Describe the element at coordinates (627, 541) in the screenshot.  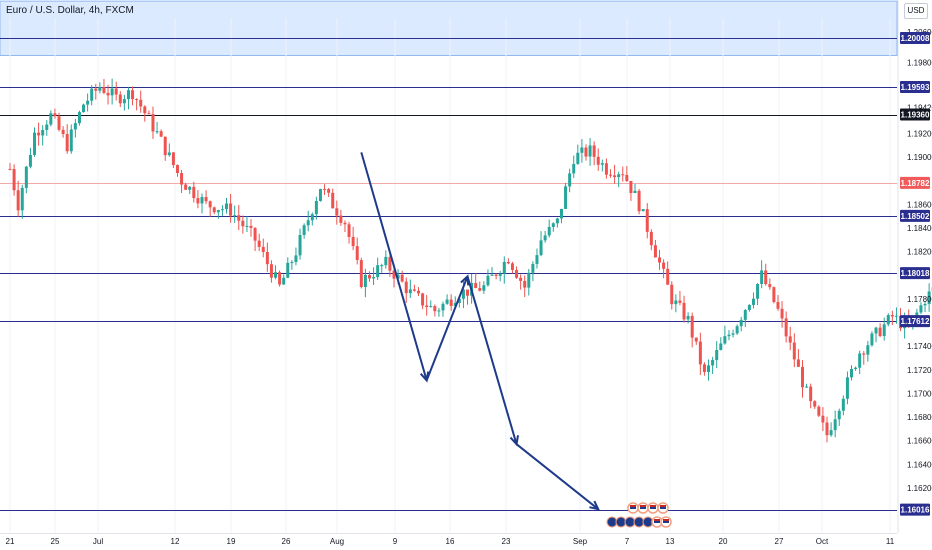
I see `time-tick-label: 7` at that location.